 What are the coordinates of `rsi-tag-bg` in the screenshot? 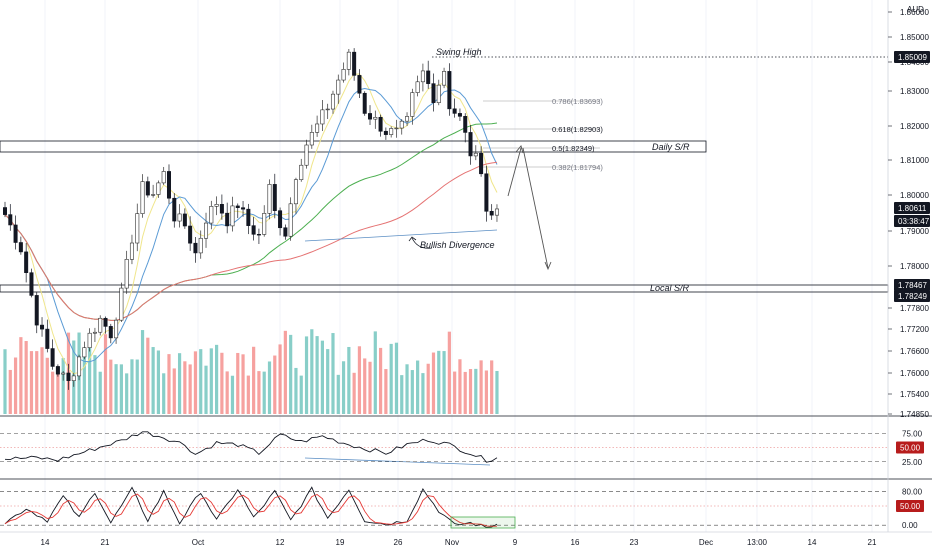 It's located at (910, 447).